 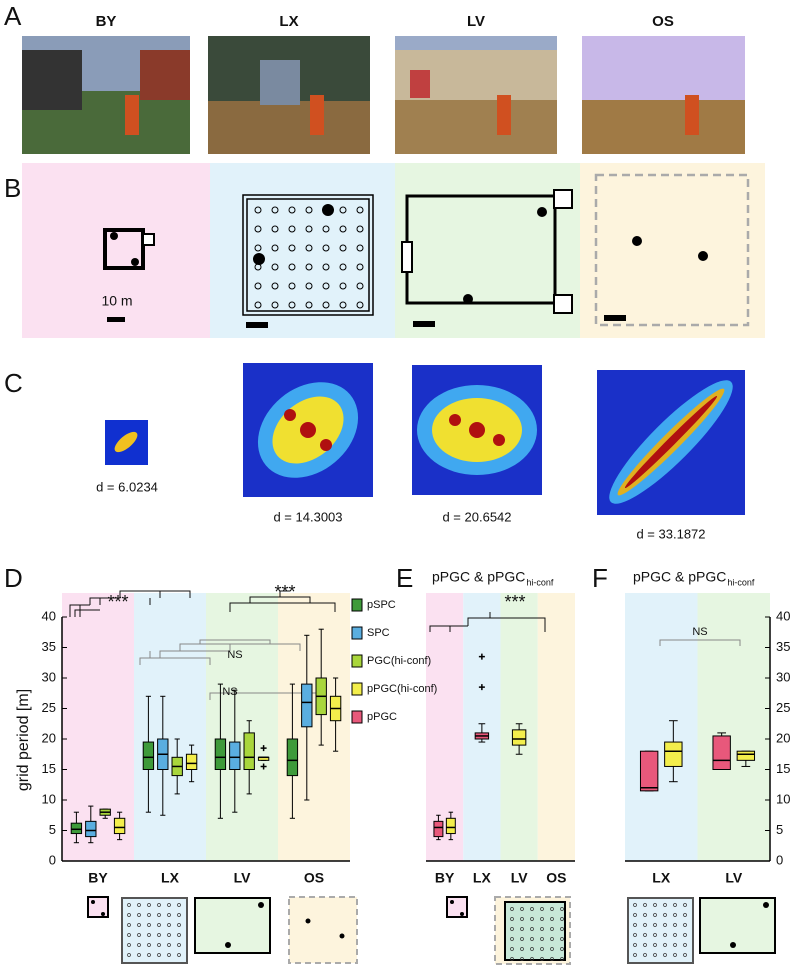 What do you see at coordinates (783, 707) in the screenshot?
I see `y-tick-label: 25` at bounding box center [783, 707].